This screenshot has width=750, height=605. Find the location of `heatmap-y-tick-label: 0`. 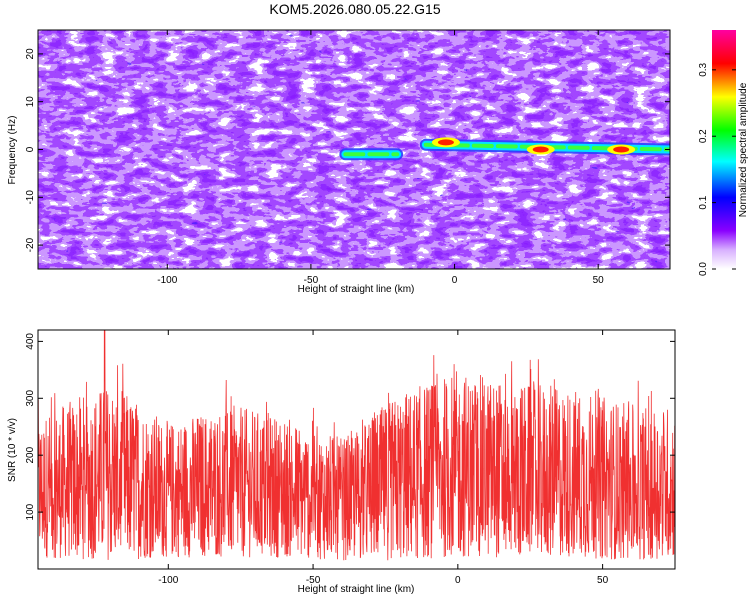

heatmap-y-tick-label: 0 is located at coordinates (30, 149).